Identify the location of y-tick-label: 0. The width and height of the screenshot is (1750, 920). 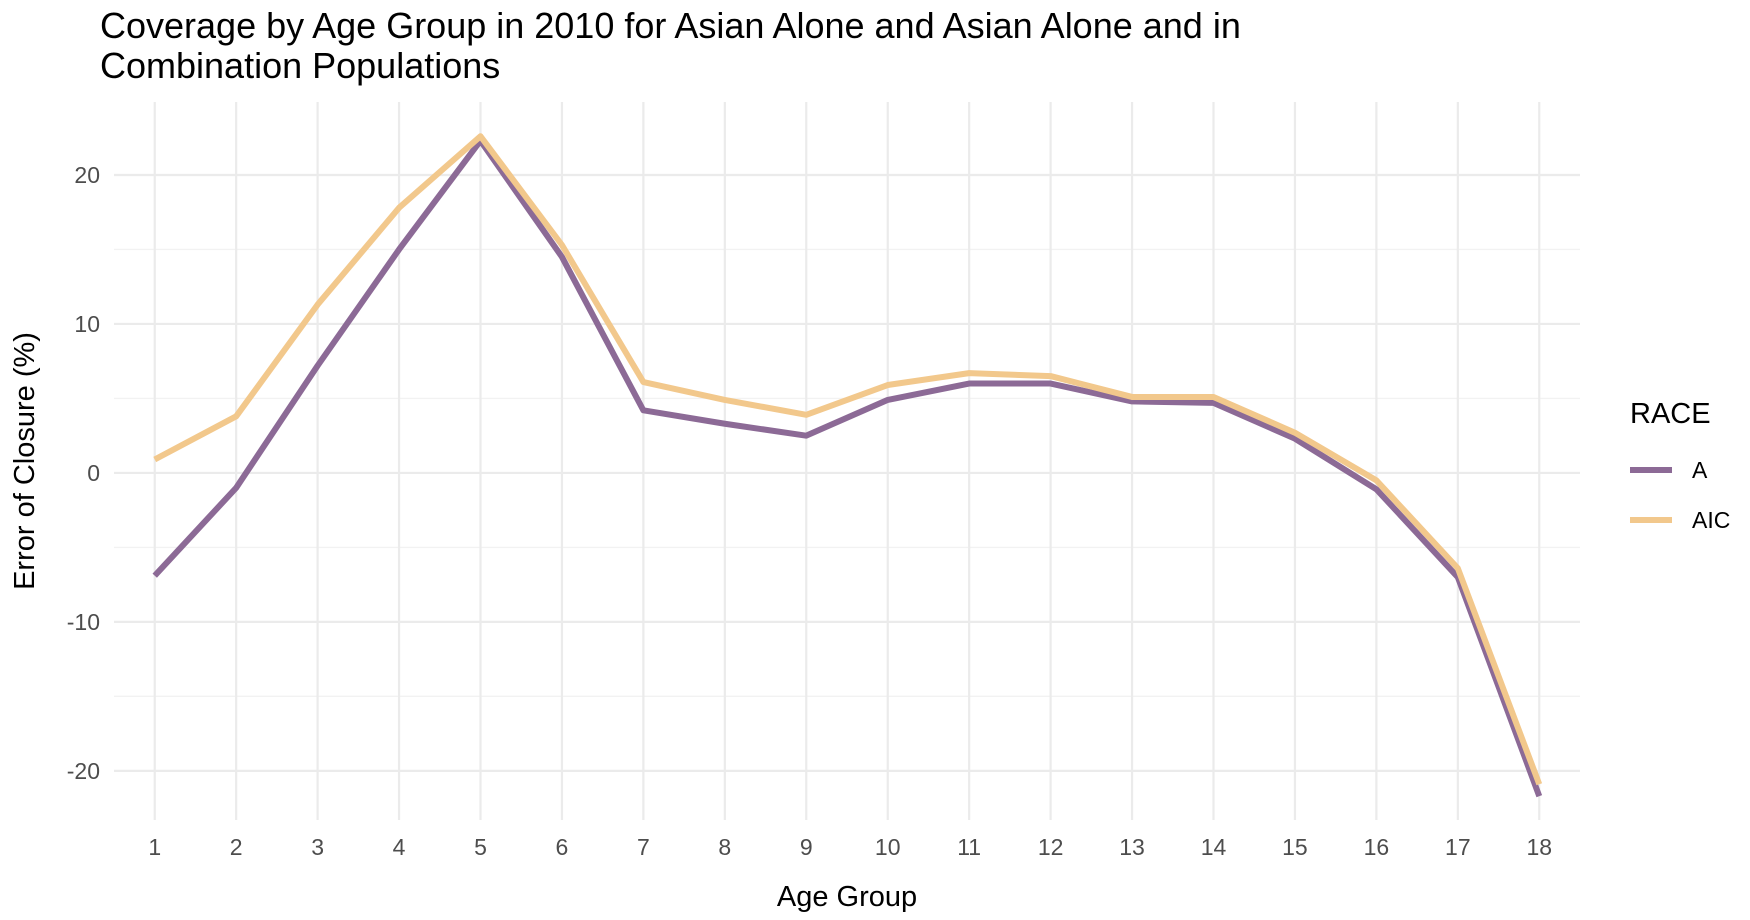
(93, 473).